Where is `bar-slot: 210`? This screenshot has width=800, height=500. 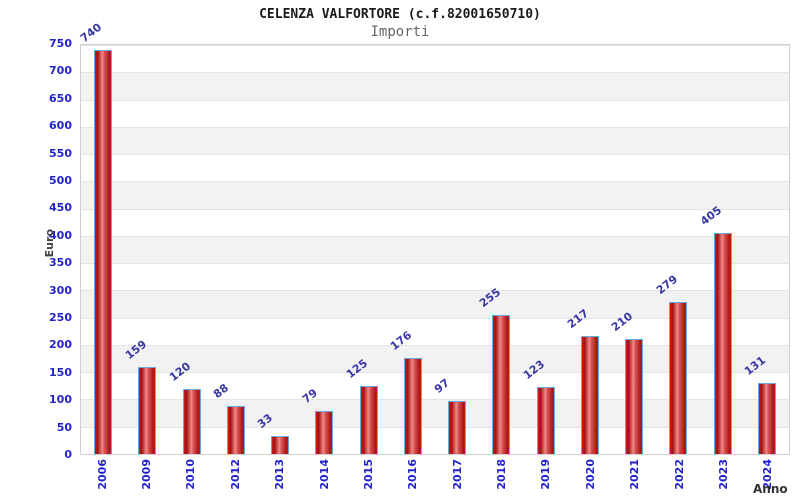
bar-slot: 210 is located at coordinates (632, 249).